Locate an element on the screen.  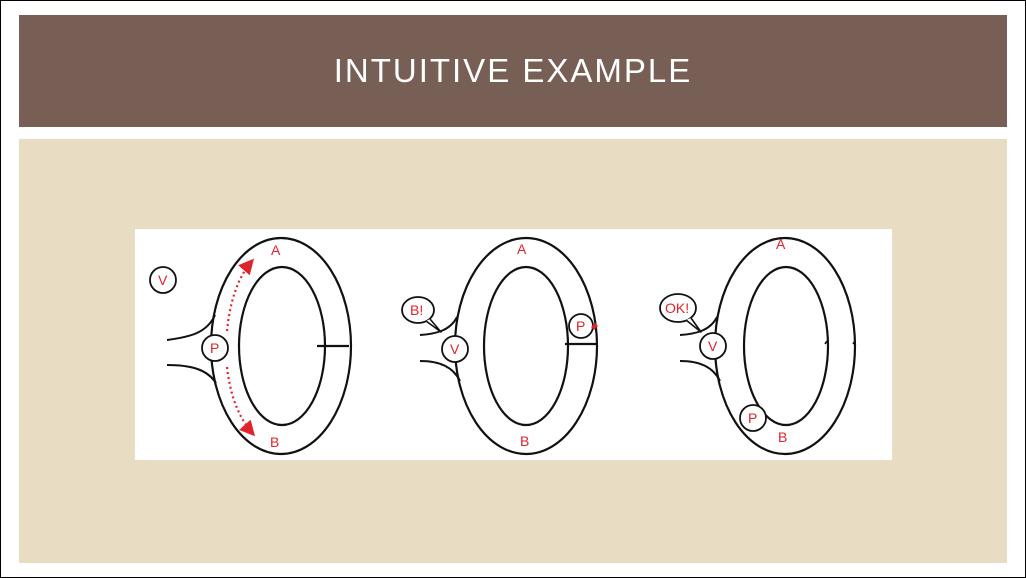
panel-3-speech-bubble: OK! is located at coordinates (680, 313).